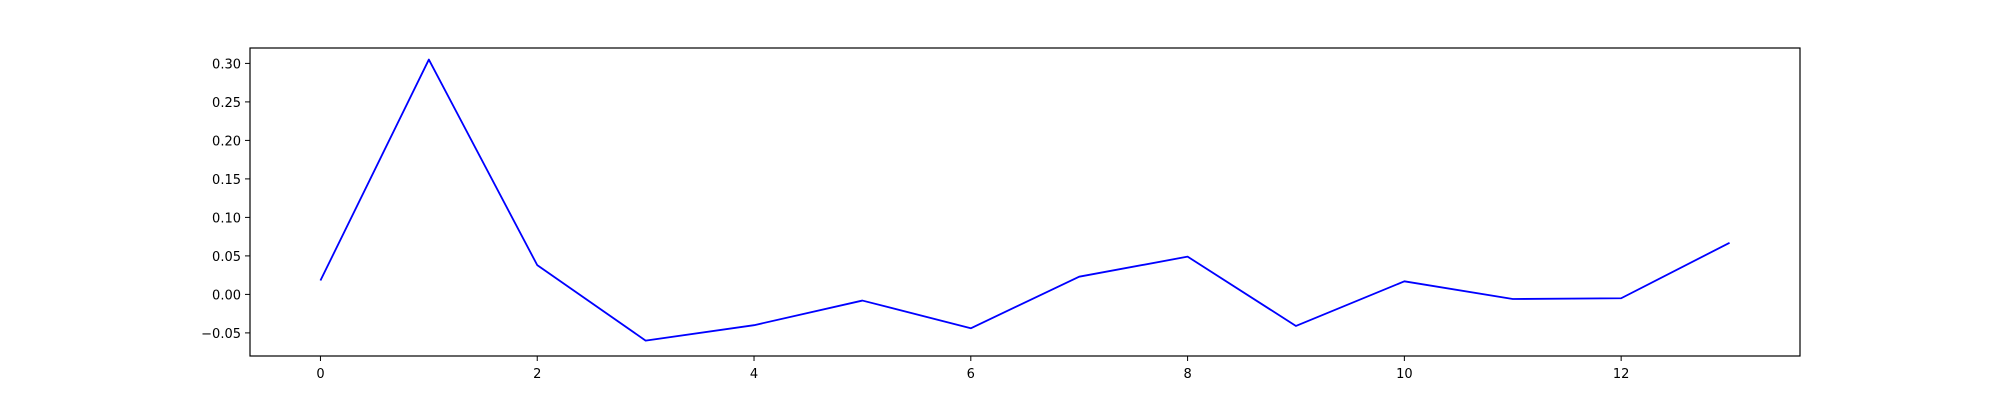 The height and width of the screenshot is (400, 2000). Describe the element at coordinates (226, 257) in the screenshot. I see `y-tick-label: 0.05` at that location.